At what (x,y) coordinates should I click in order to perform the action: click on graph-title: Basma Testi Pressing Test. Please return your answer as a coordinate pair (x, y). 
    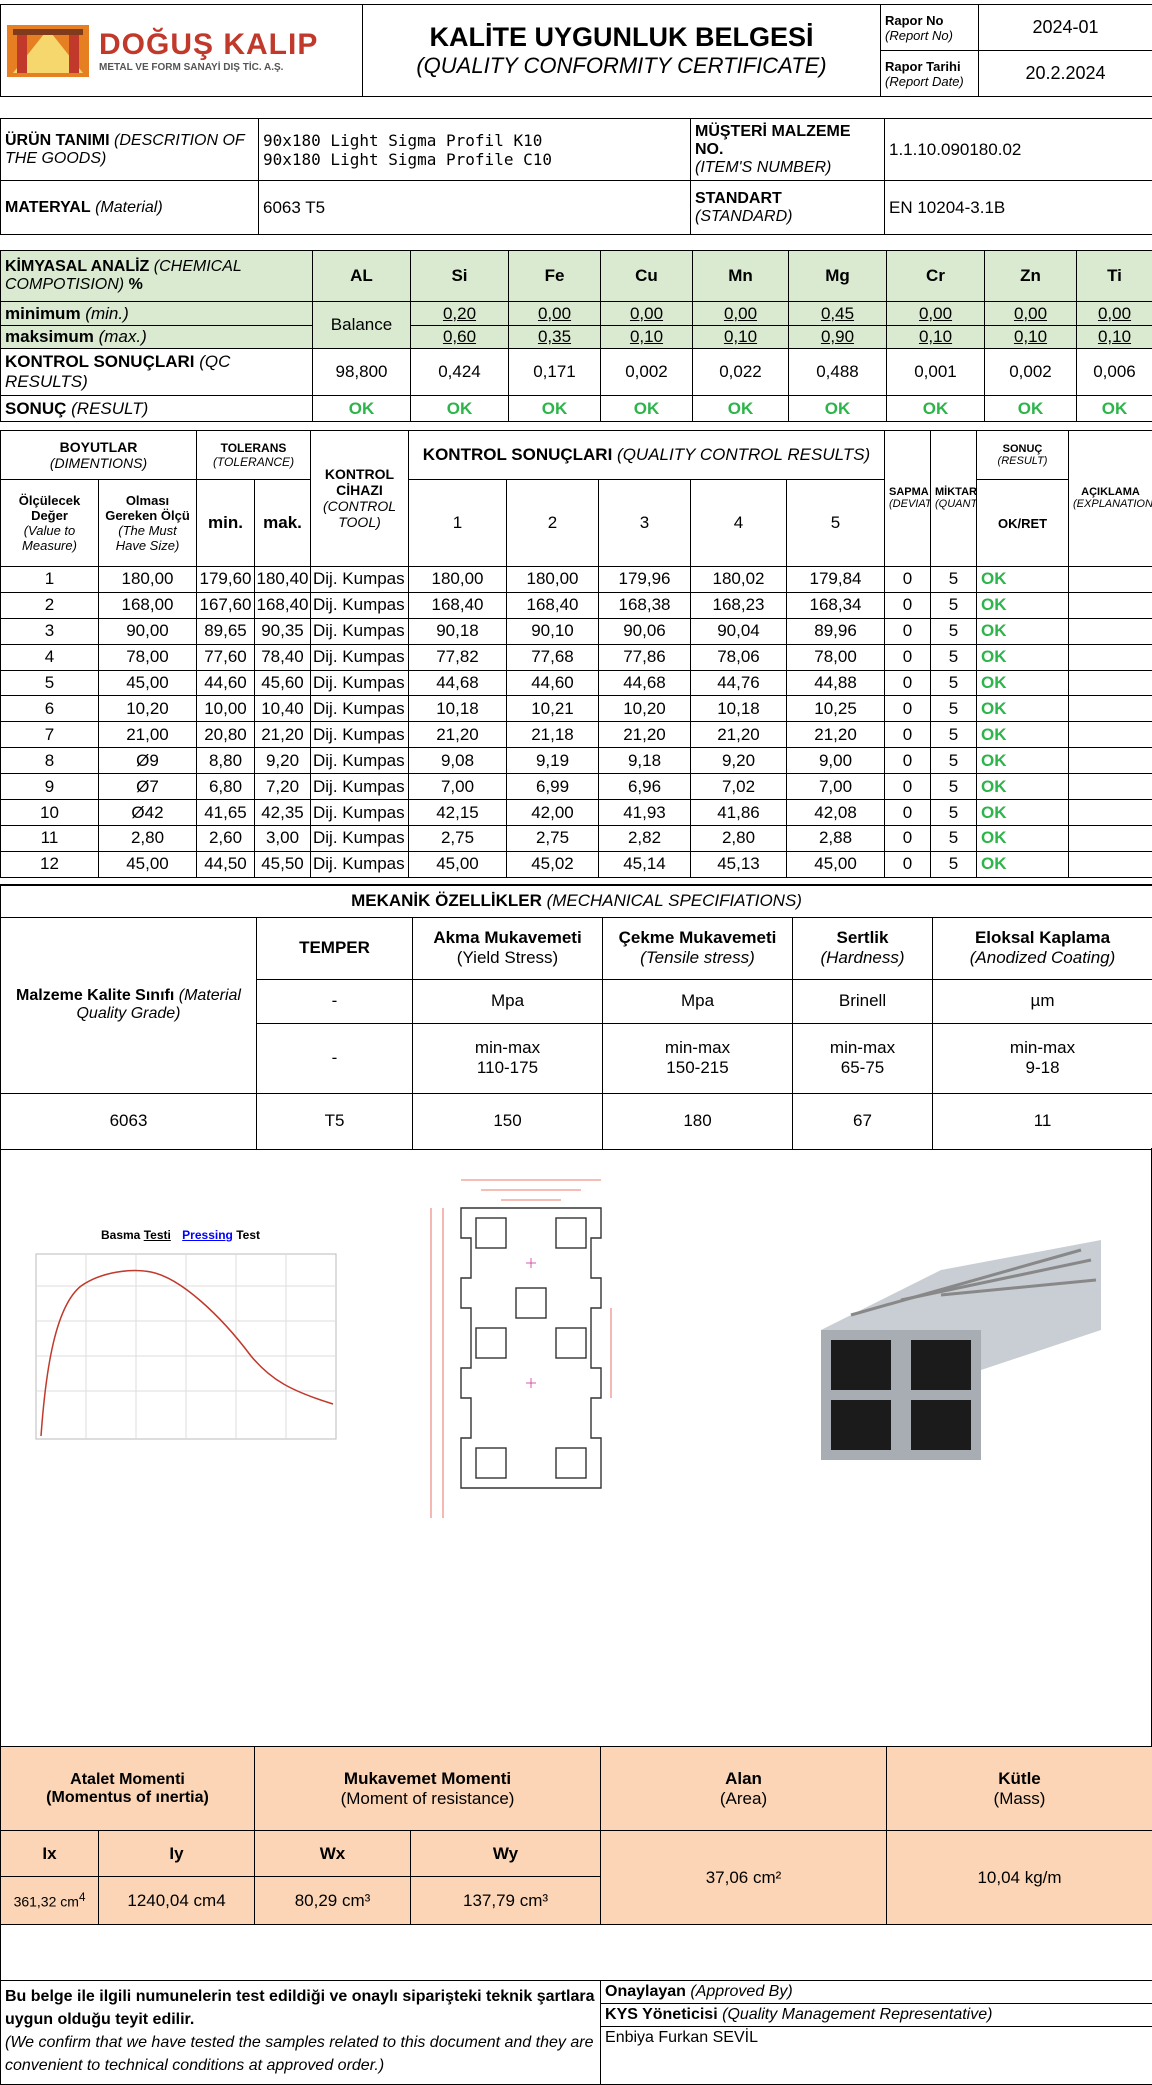
    Looking at the image, I should click on (180, 1235).